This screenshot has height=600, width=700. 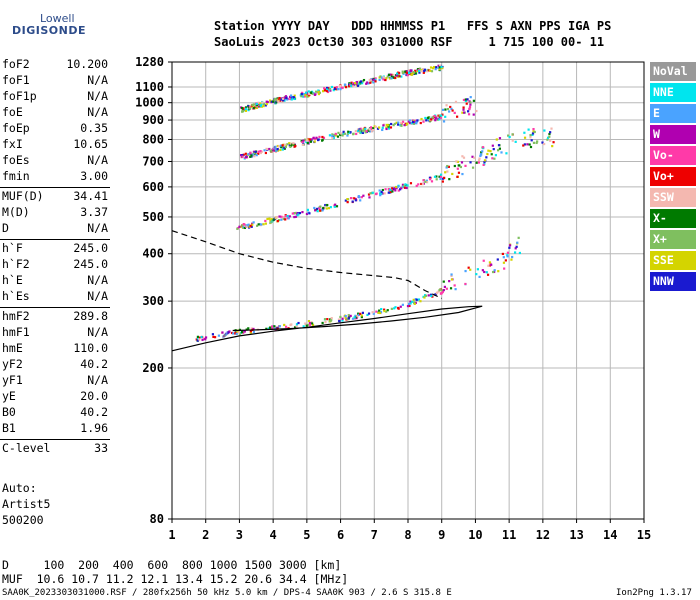 I want to click on x-tick-label: 11, so click(x=509, y=535).